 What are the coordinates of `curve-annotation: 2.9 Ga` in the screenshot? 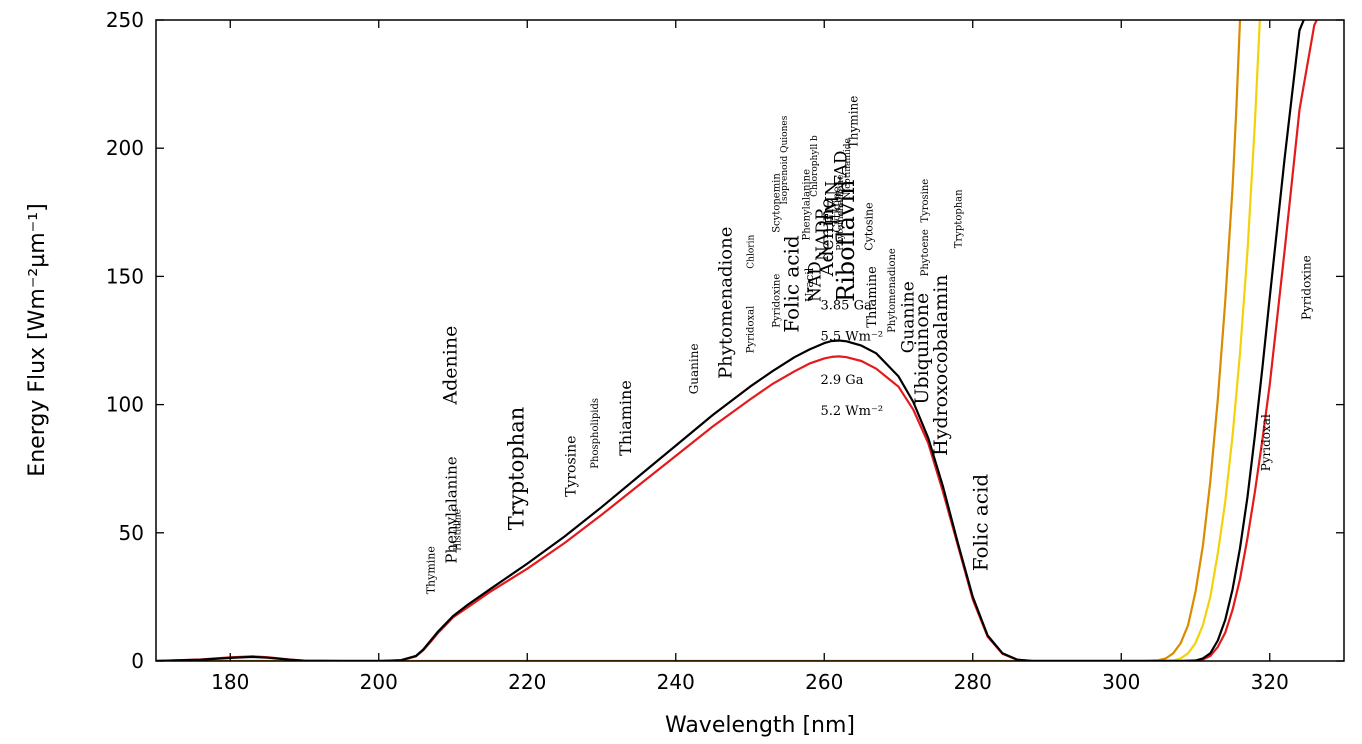 It's located at (842, 380).